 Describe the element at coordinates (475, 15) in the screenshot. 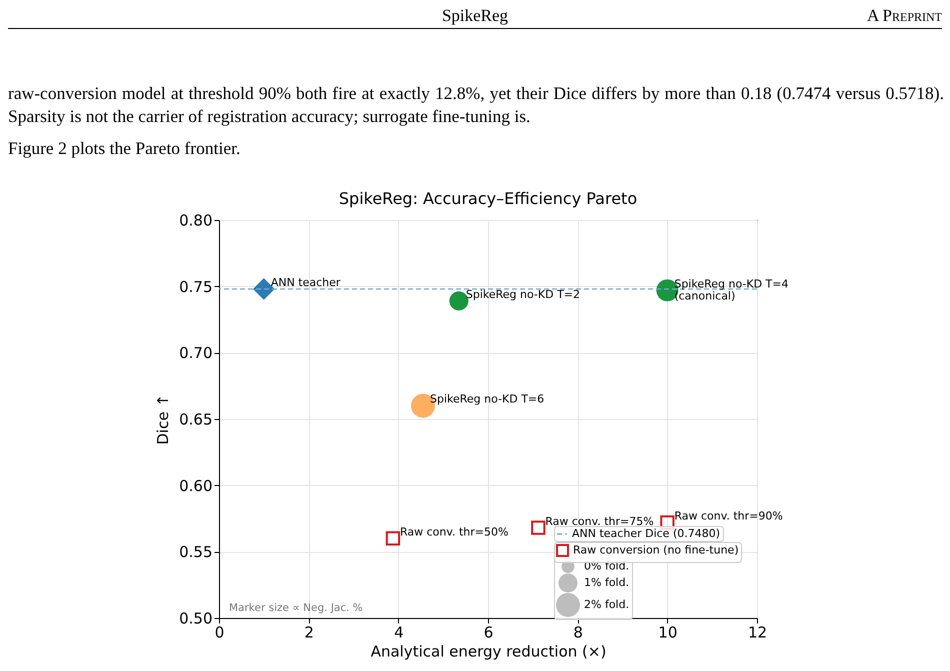

I see `text: SpikeReg` at that location.